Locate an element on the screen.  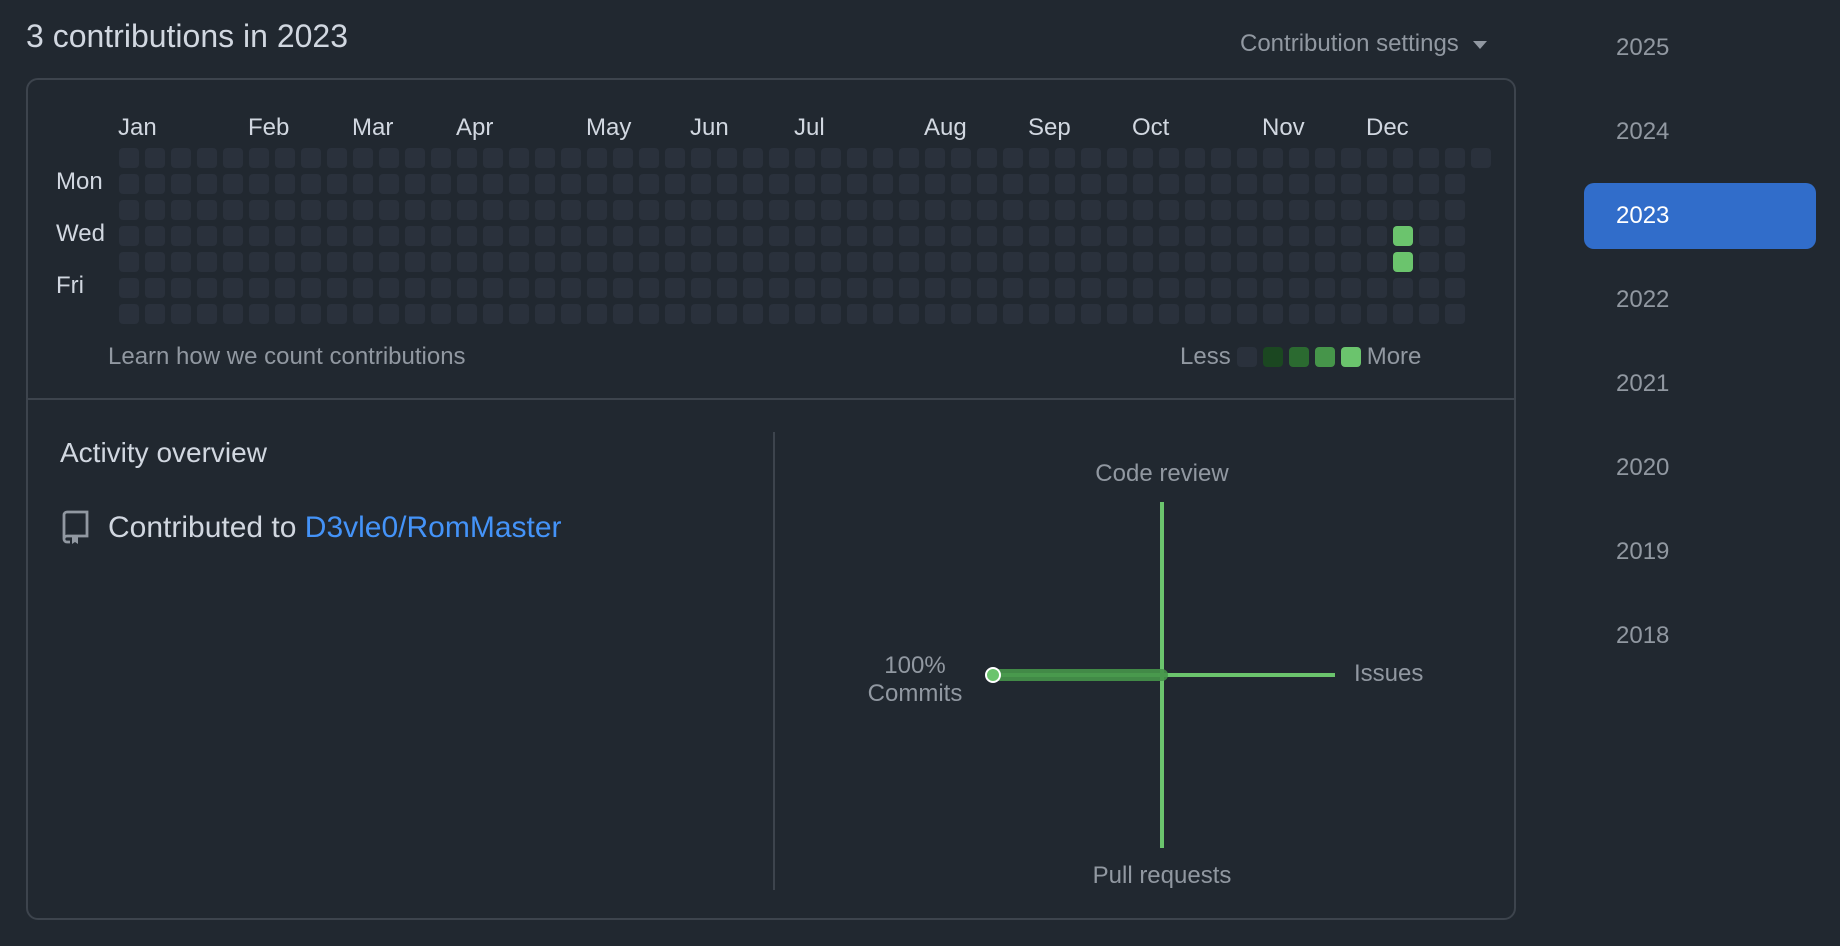
year-item: 2021 is located at coordinates (1643, 383).